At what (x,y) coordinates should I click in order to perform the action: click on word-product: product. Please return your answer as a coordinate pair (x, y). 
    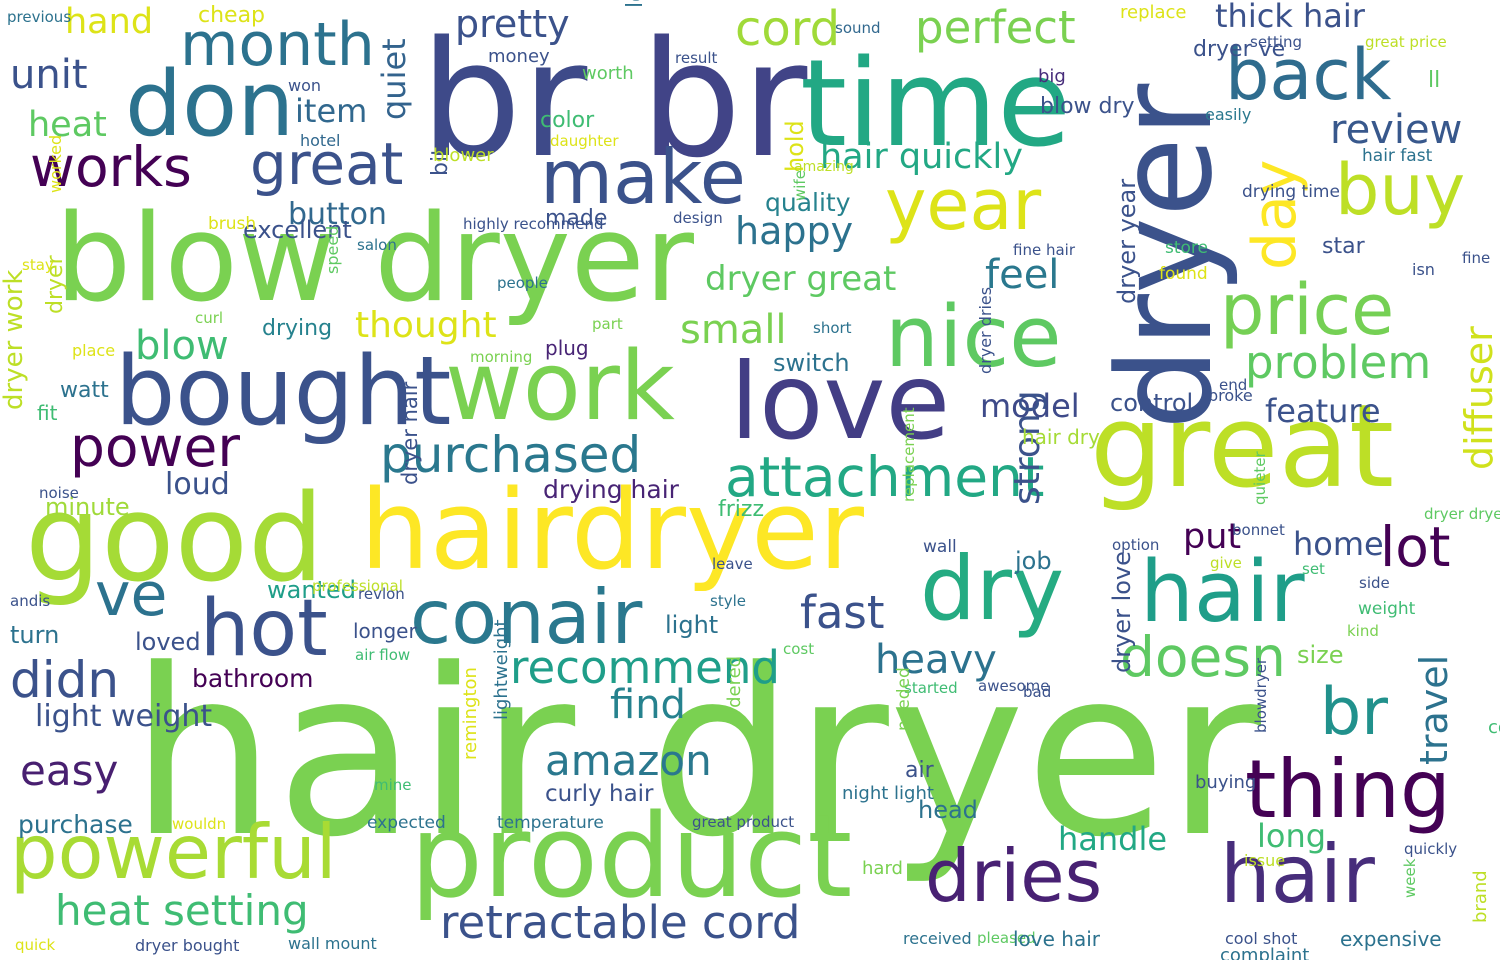
    Looking at the image, I should click on (631, 857).